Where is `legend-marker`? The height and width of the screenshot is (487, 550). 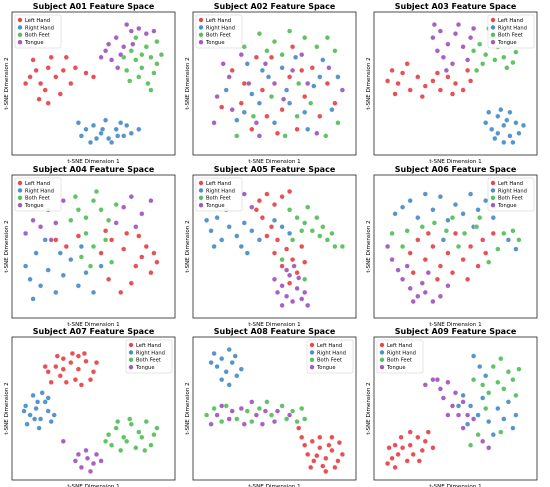
legend-marker is located at coordinates (312, 367).